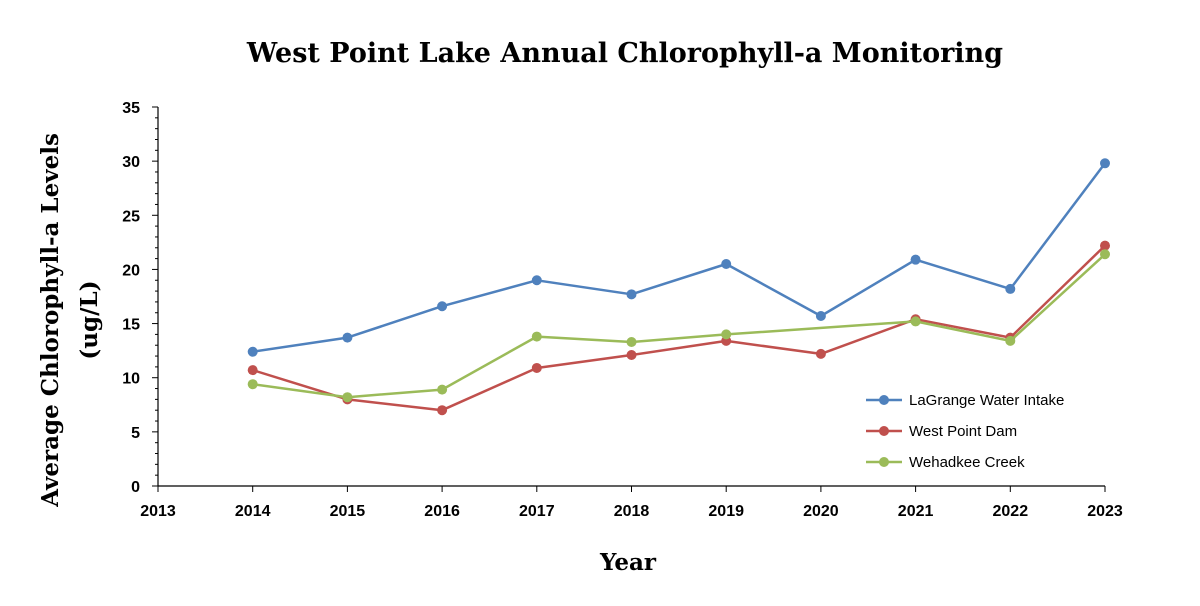  I want to click on legend-label: Wehadkee Creek, so click(967, 462).